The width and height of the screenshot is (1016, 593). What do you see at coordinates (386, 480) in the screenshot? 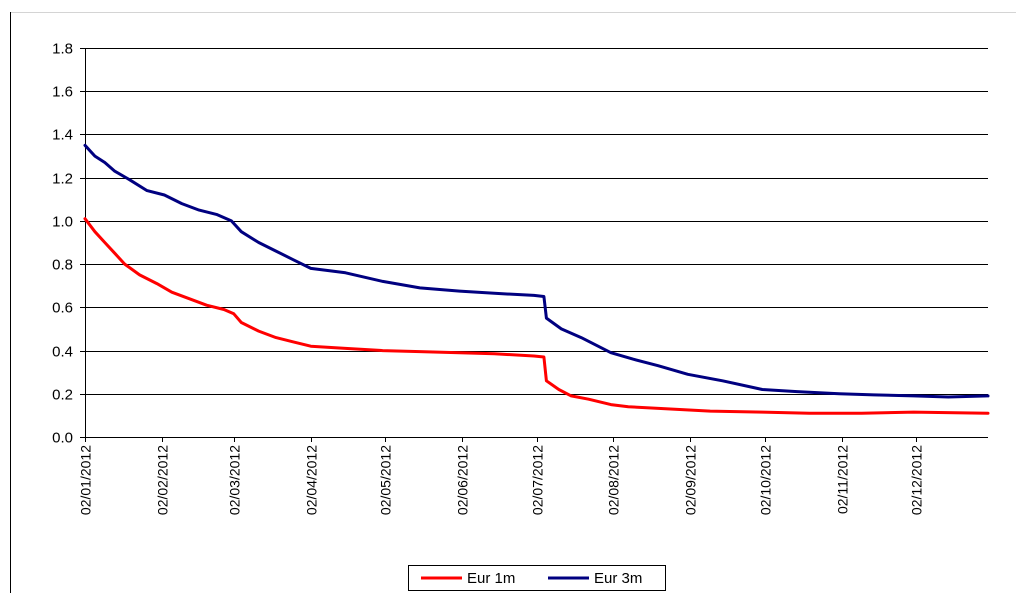
I see `x-tick-label-4: 02/05/2012` at bounding box center [386, 480].